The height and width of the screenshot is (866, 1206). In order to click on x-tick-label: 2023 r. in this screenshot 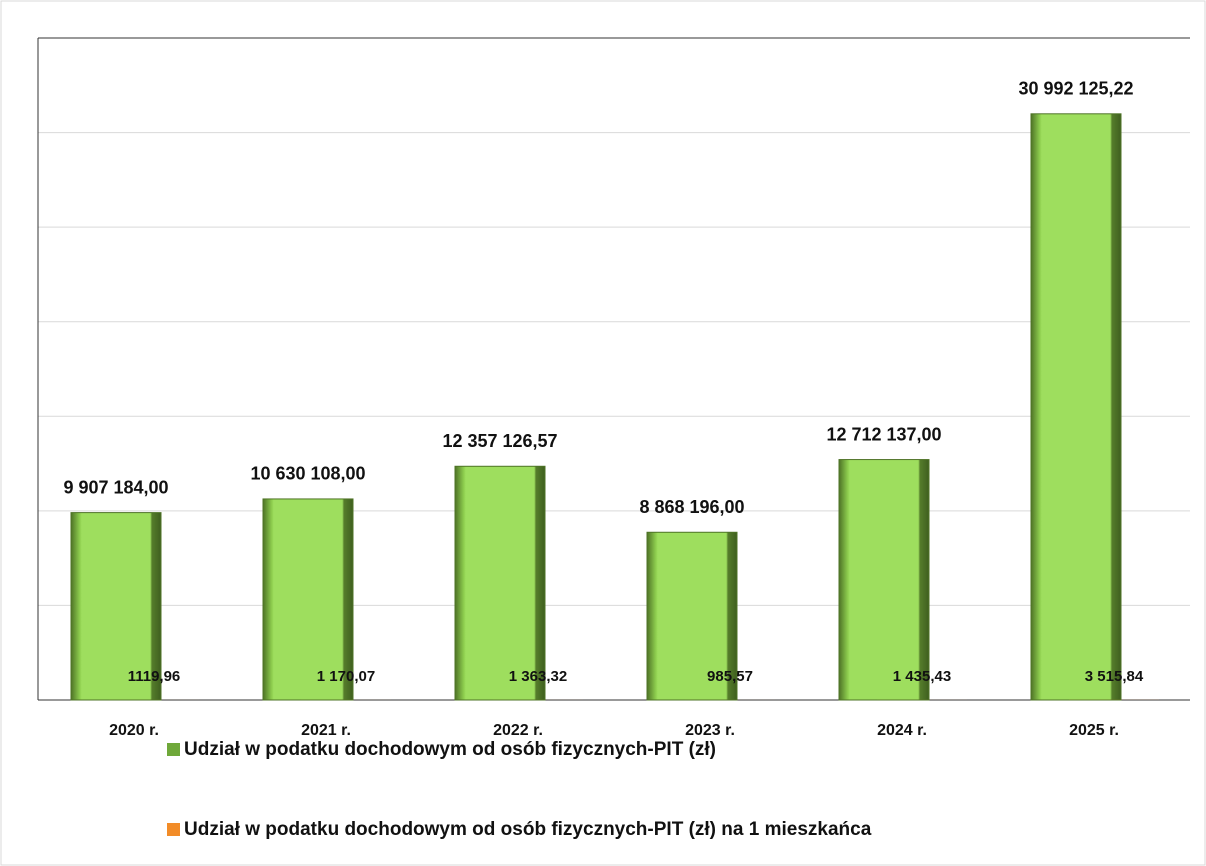, I will do `click(710, 730)`.